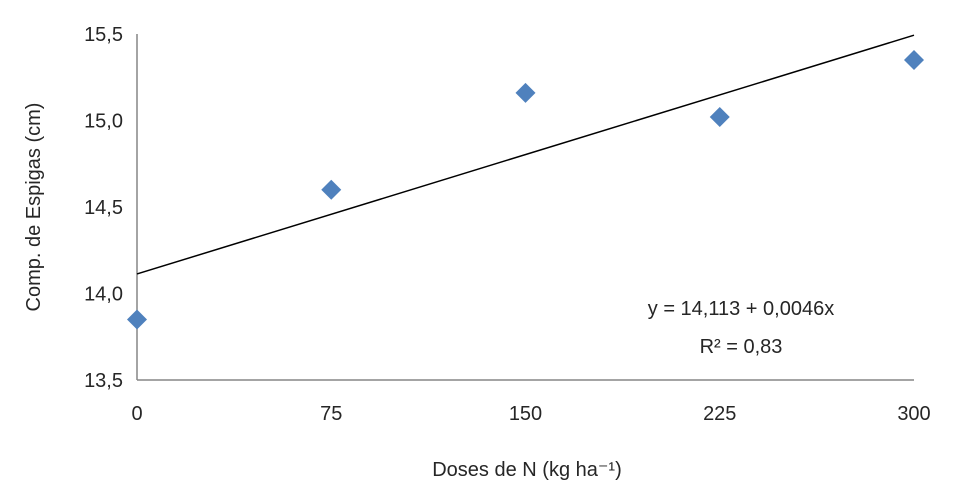  Describe the element at coordinates (741, 309) in the screenshot. I see `trendline-equation: y = 14,113 + 0,0046x` at that location.